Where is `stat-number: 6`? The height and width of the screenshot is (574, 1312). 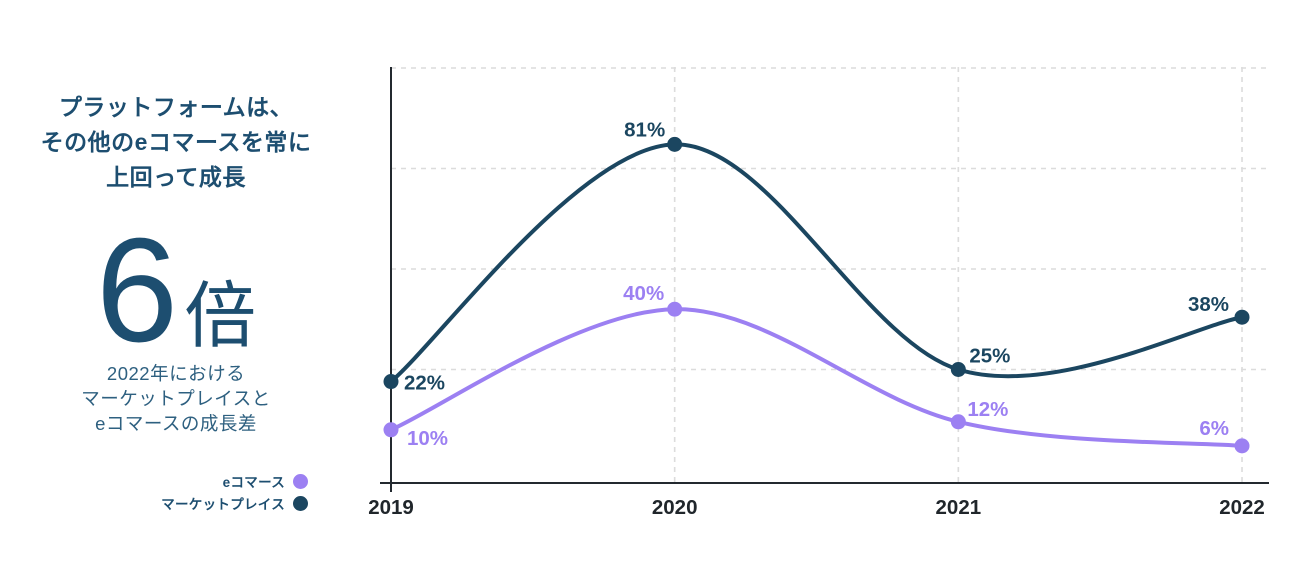
stat-number: 6 is located at coordinates (137, 290).